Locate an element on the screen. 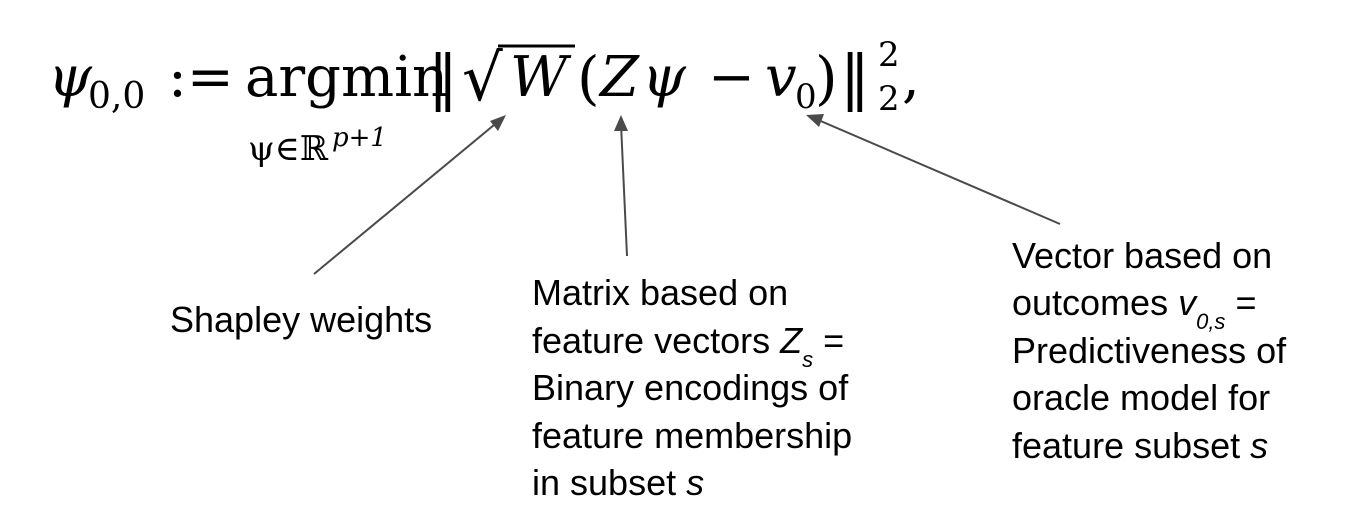 This screenshot has width=1362, height=512. equation-norm-sup: 2 is located at coordinates (889, 55).